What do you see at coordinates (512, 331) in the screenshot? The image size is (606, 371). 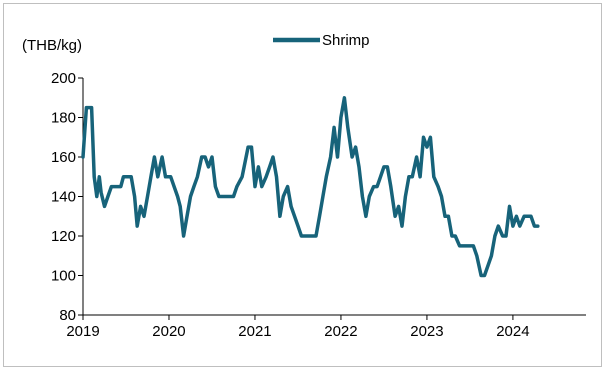 I see `x-tick-label: 2024` at bounding box center [512, 331].